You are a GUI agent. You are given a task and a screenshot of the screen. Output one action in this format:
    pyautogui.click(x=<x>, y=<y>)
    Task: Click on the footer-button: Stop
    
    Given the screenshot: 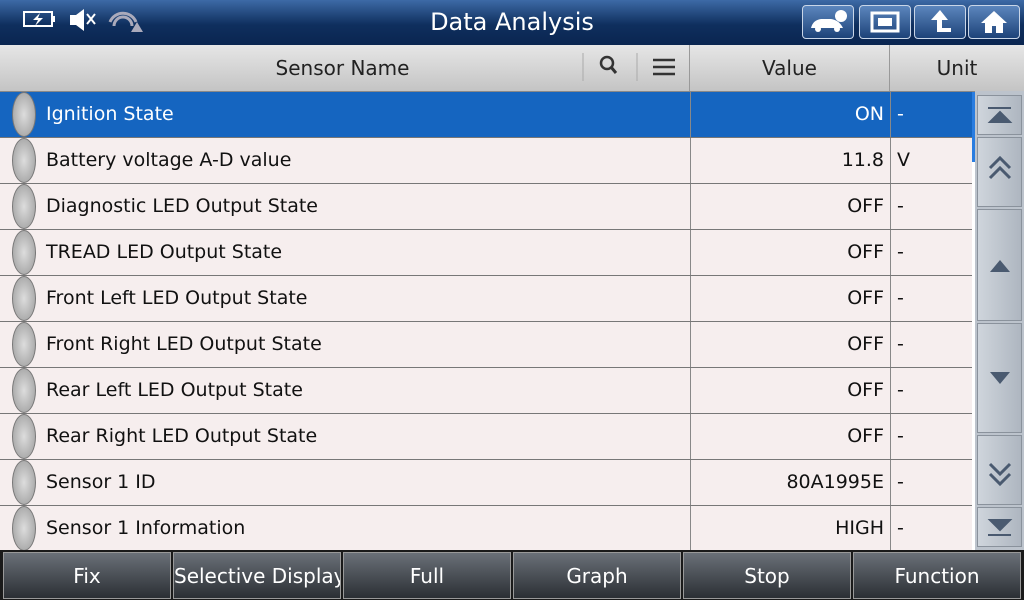 What is the action you would take?
    pyautogui.click(x=767, y=575)
    